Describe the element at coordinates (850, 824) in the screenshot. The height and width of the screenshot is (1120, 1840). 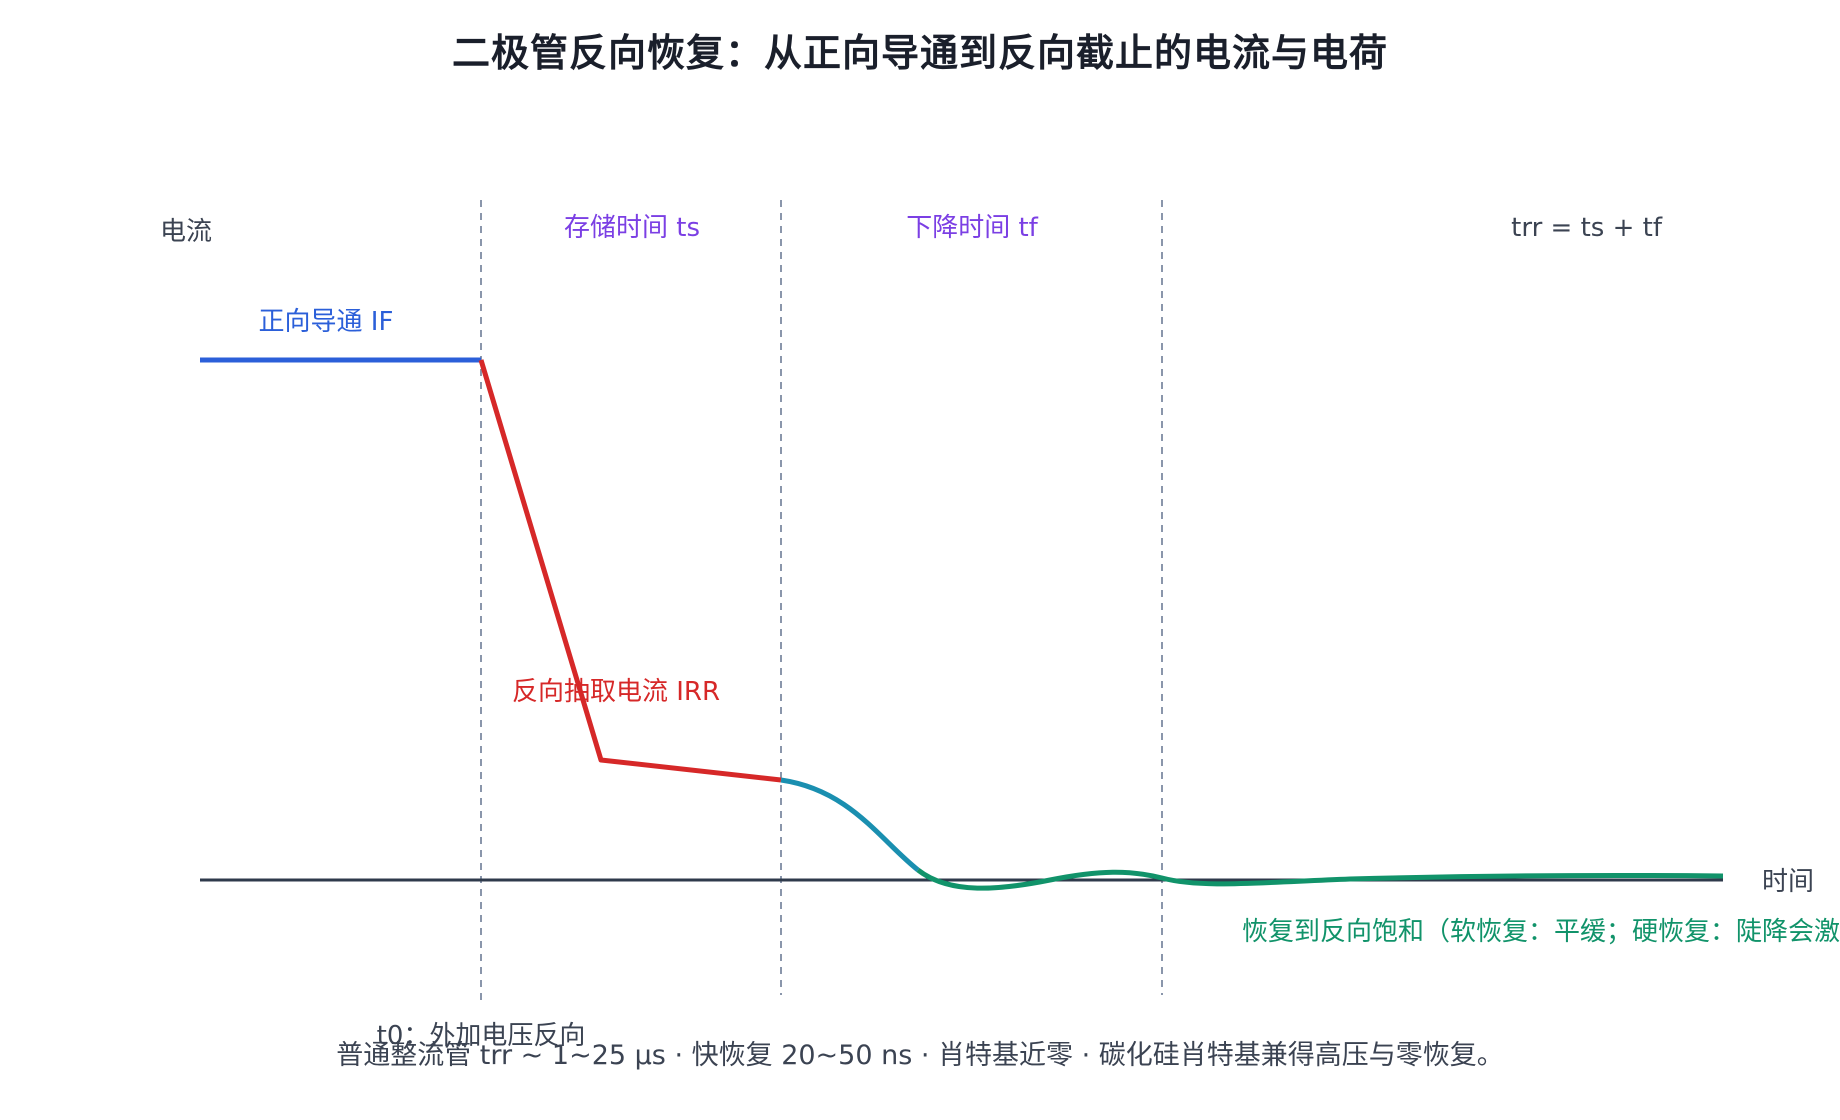
I see `fall-time-curve` at that location.